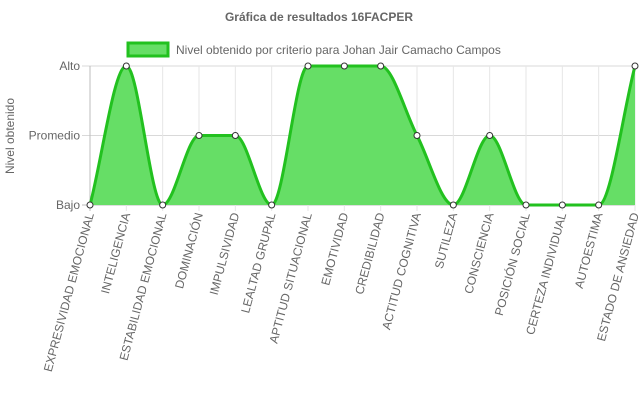 The image size is (639, 416). What do you see at coordinates (446, 240) in the screenshot?
I see `x-tick-label: SUTILEZA` at bounding box center [446, 240].